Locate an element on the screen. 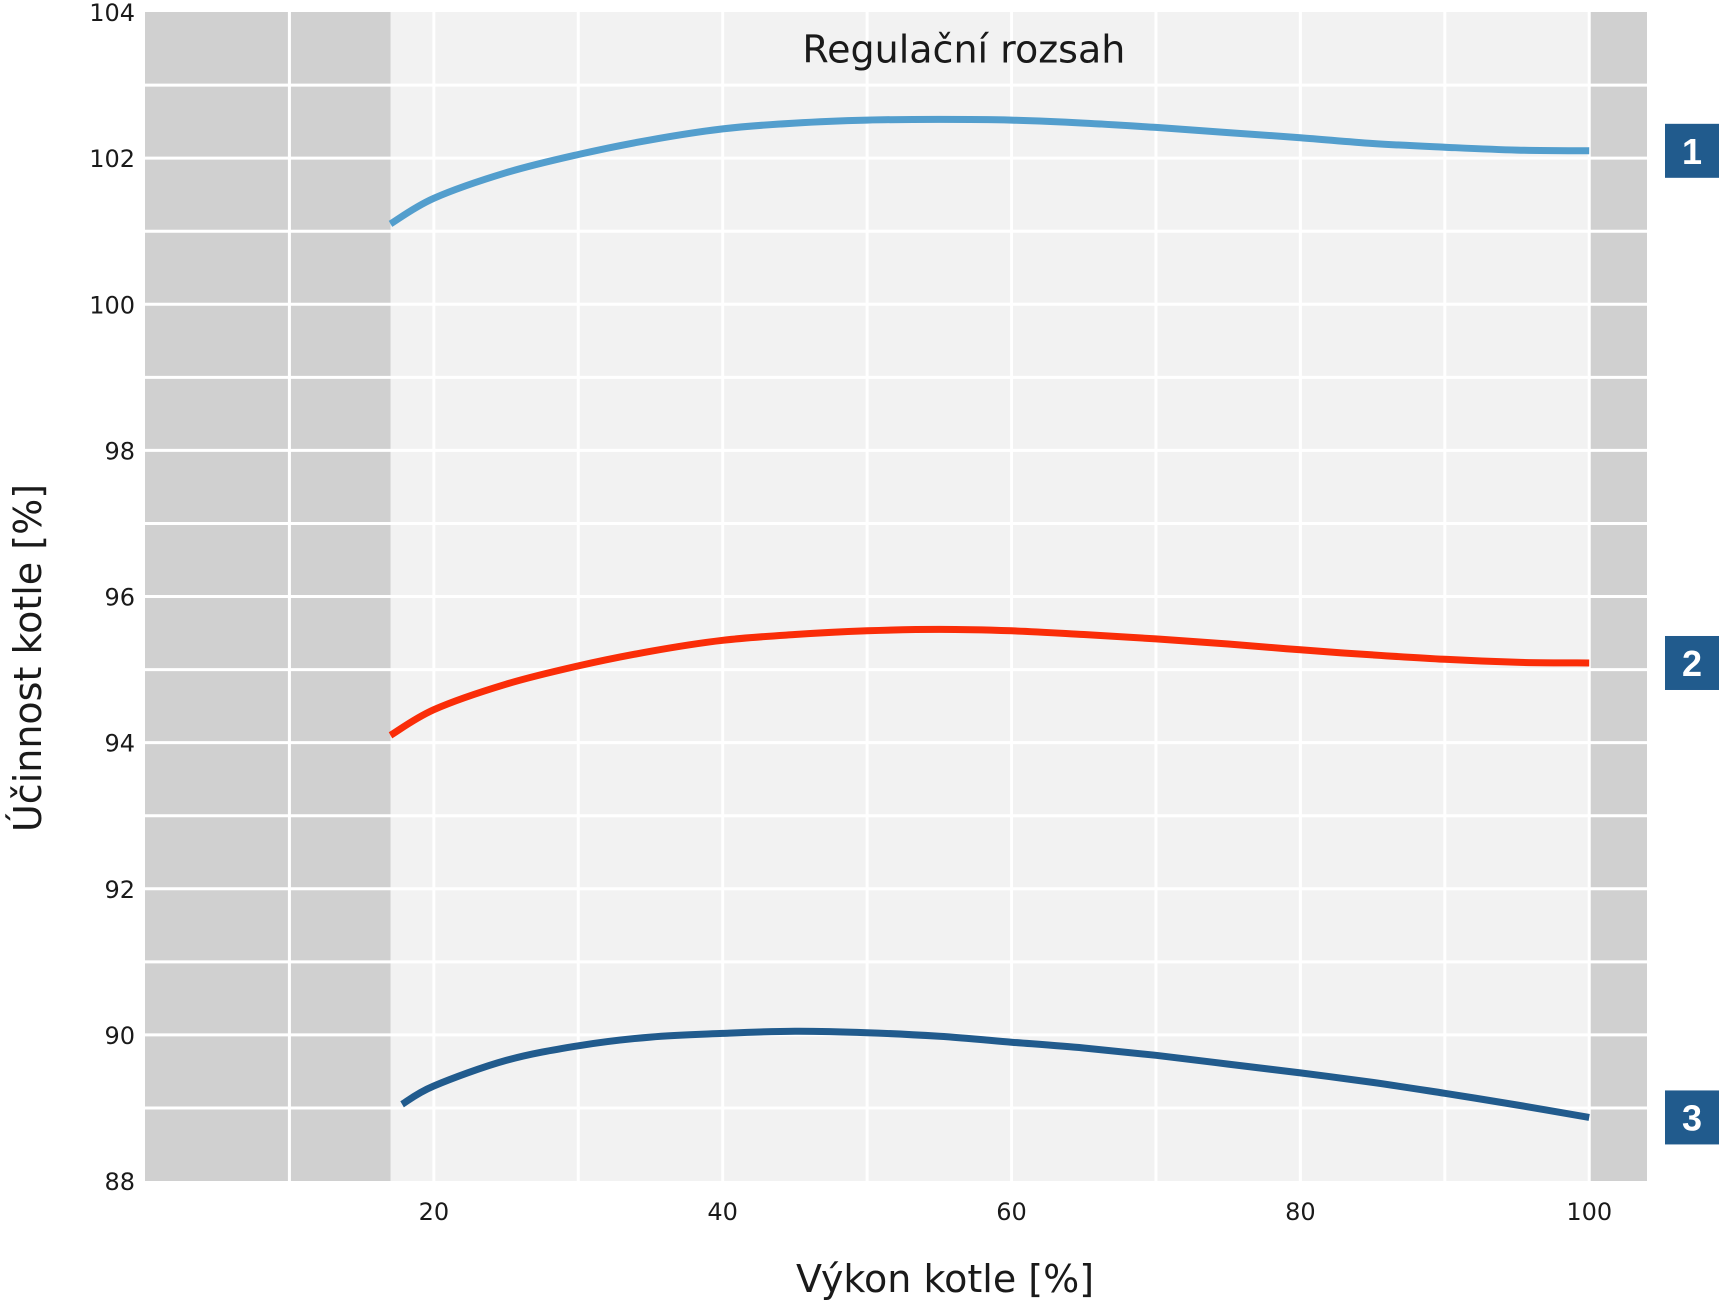  y-tick-label: 92 is located at coordinates (119, 890).